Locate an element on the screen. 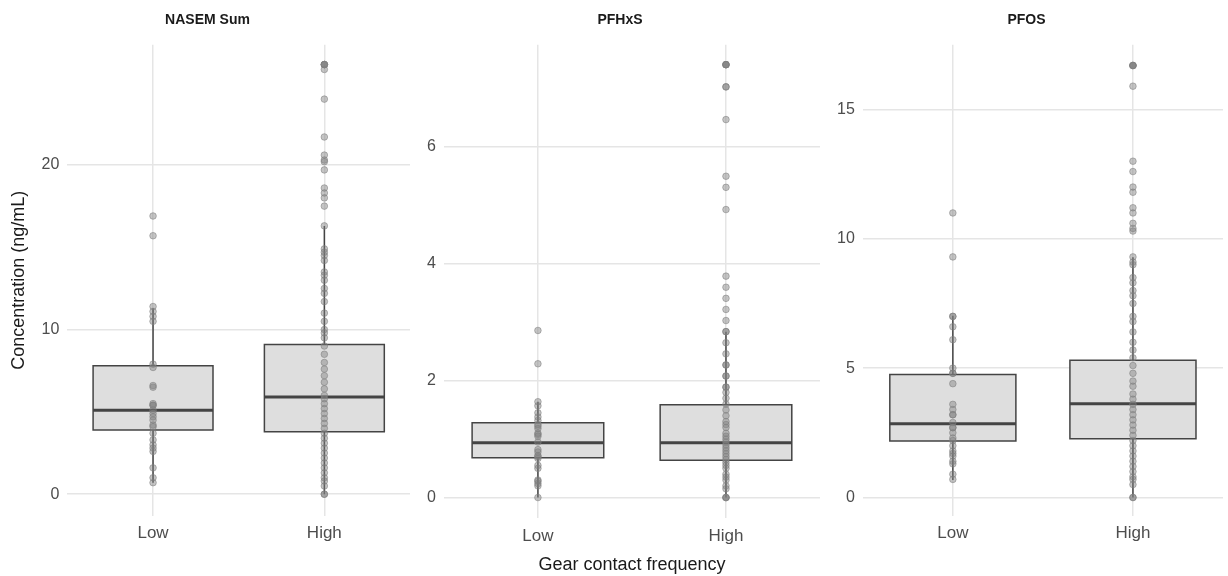 The width and height of the screenshot is (1228, 576). y-tick-label: 5 is located at coordinates (850, 367).